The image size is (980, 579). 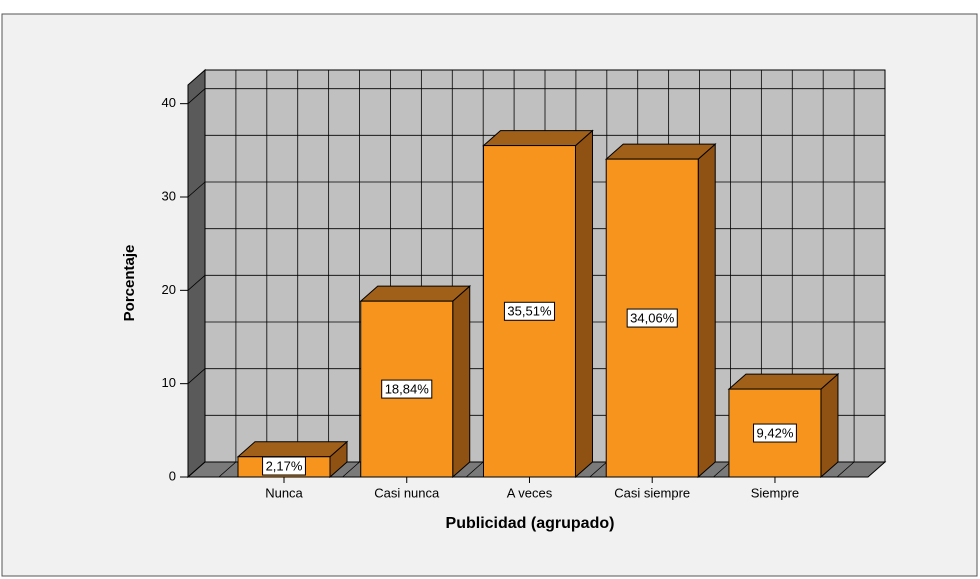 I want to click on value-label: 18,84%, so click(x=407, y=389).